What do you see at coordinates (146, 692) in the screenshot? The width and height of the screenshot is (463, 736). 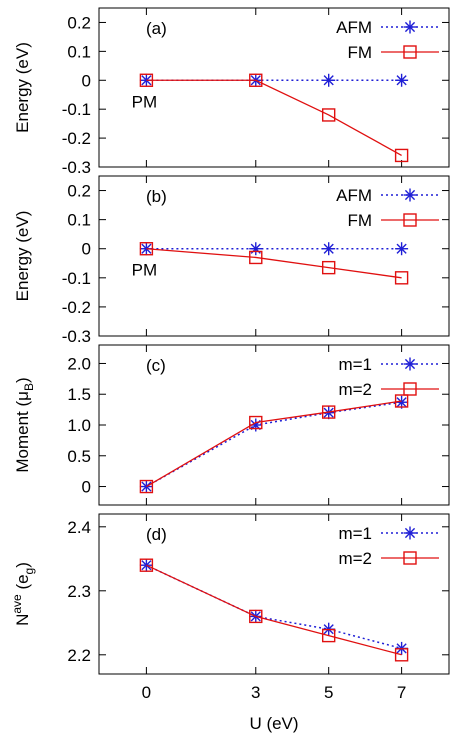 I see `x-tick-label: 0` at bounding box center [146, 692].